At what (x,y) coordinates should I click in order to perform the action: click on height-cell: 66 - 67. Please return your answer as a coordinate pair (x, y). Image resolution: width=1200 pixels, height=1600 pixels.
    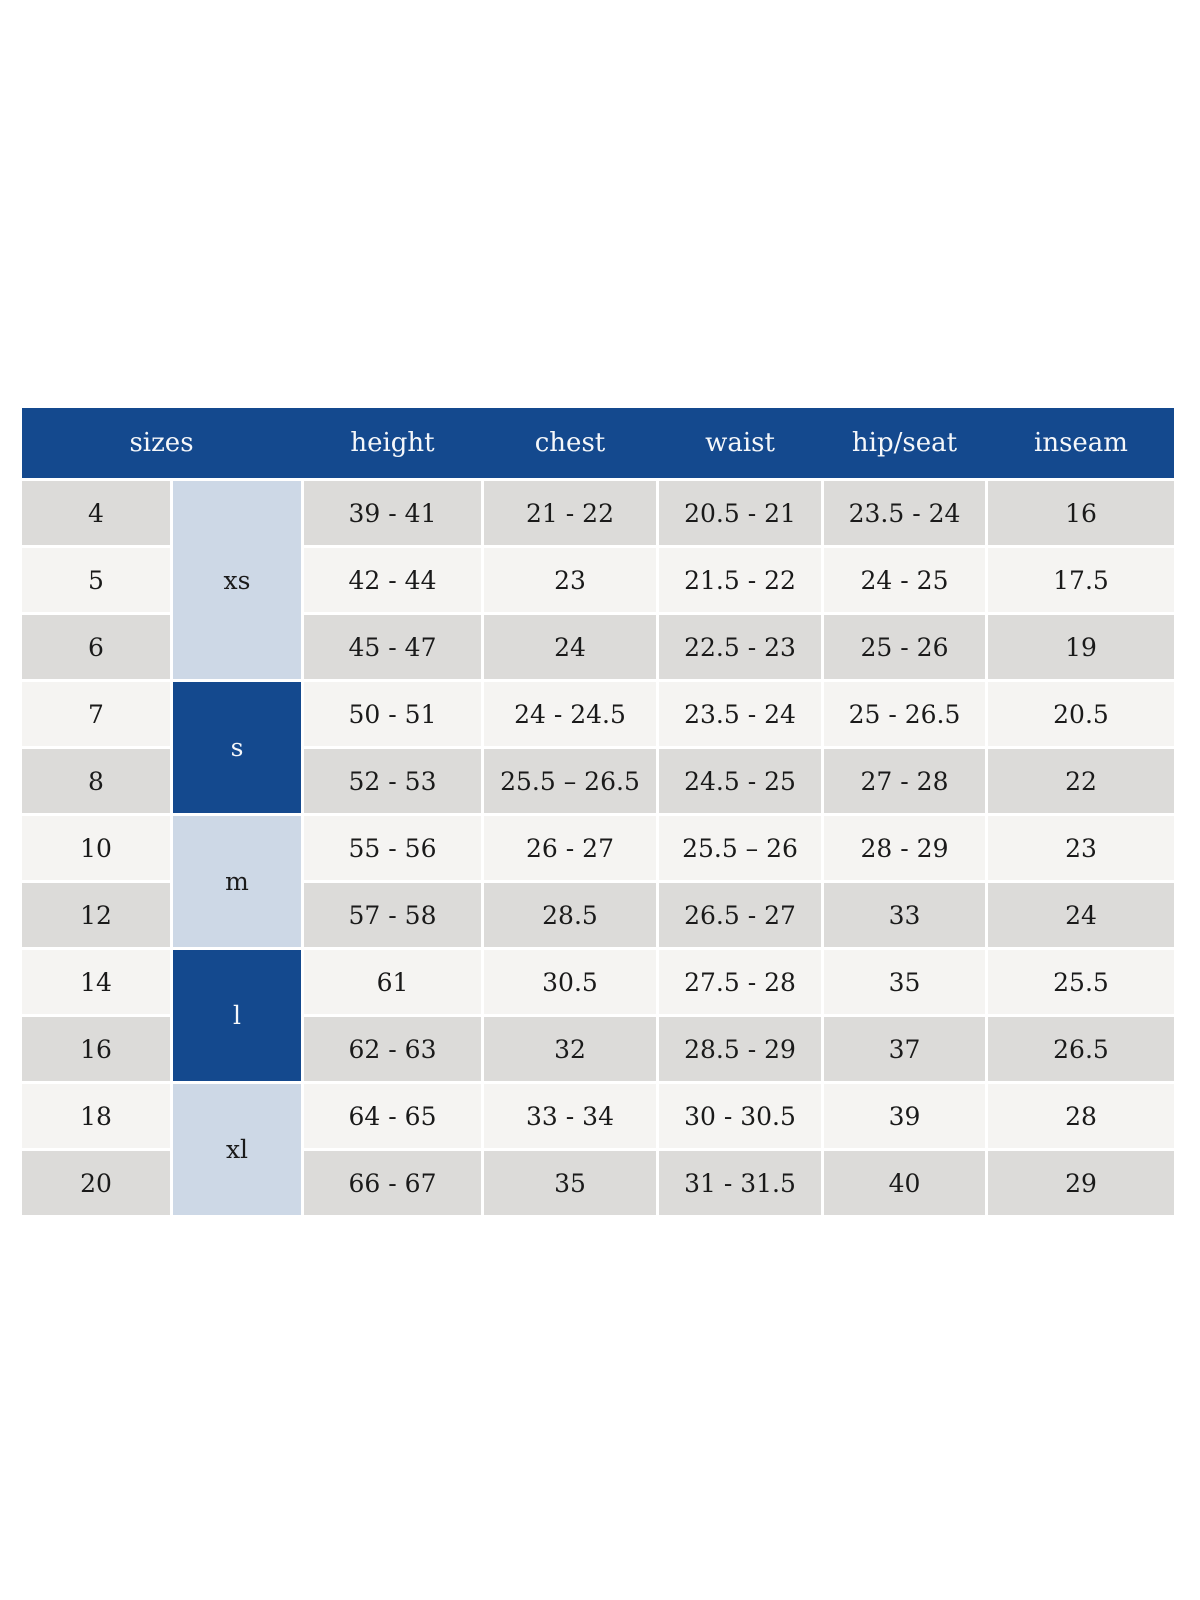
    Looking at the image, I should click on (392, 1183).